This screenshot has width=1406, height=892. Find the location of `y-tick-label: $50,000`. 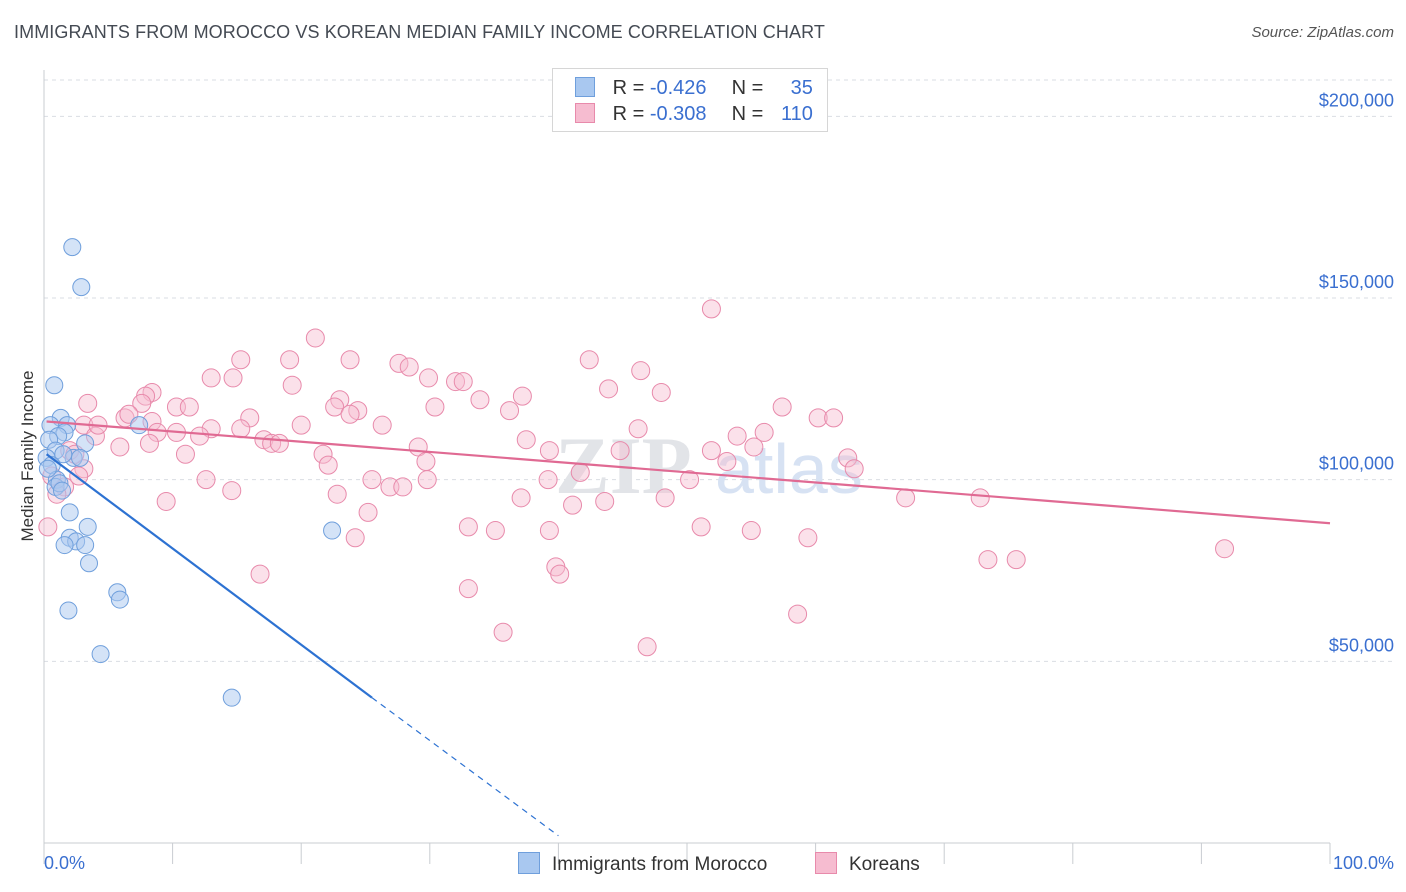

y-tick-label: $50,000 is located at coordinates (1361, 645).